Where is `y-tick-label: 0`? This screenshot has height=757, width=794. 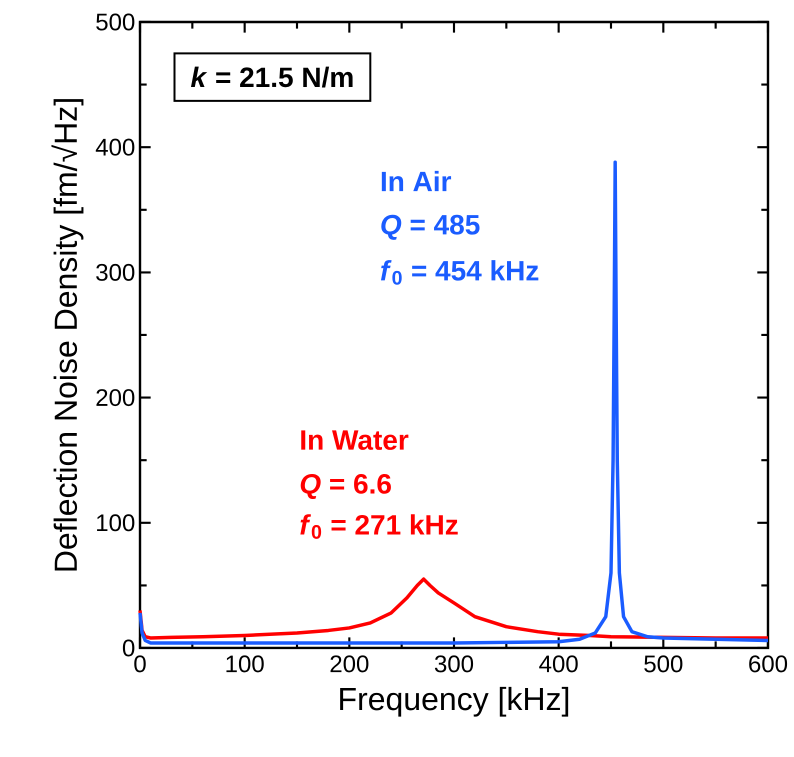
y-tick-label: 0 is located at coordinates (128, 647).